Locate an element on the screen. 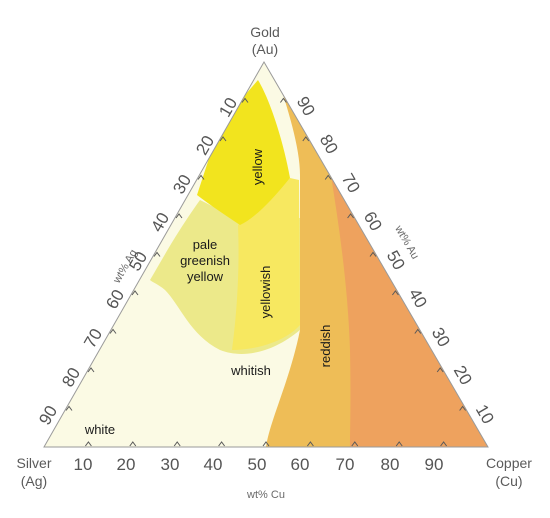 The image size is (550, 518). au-tick-label: 60 is located at coordinates (373, 221).